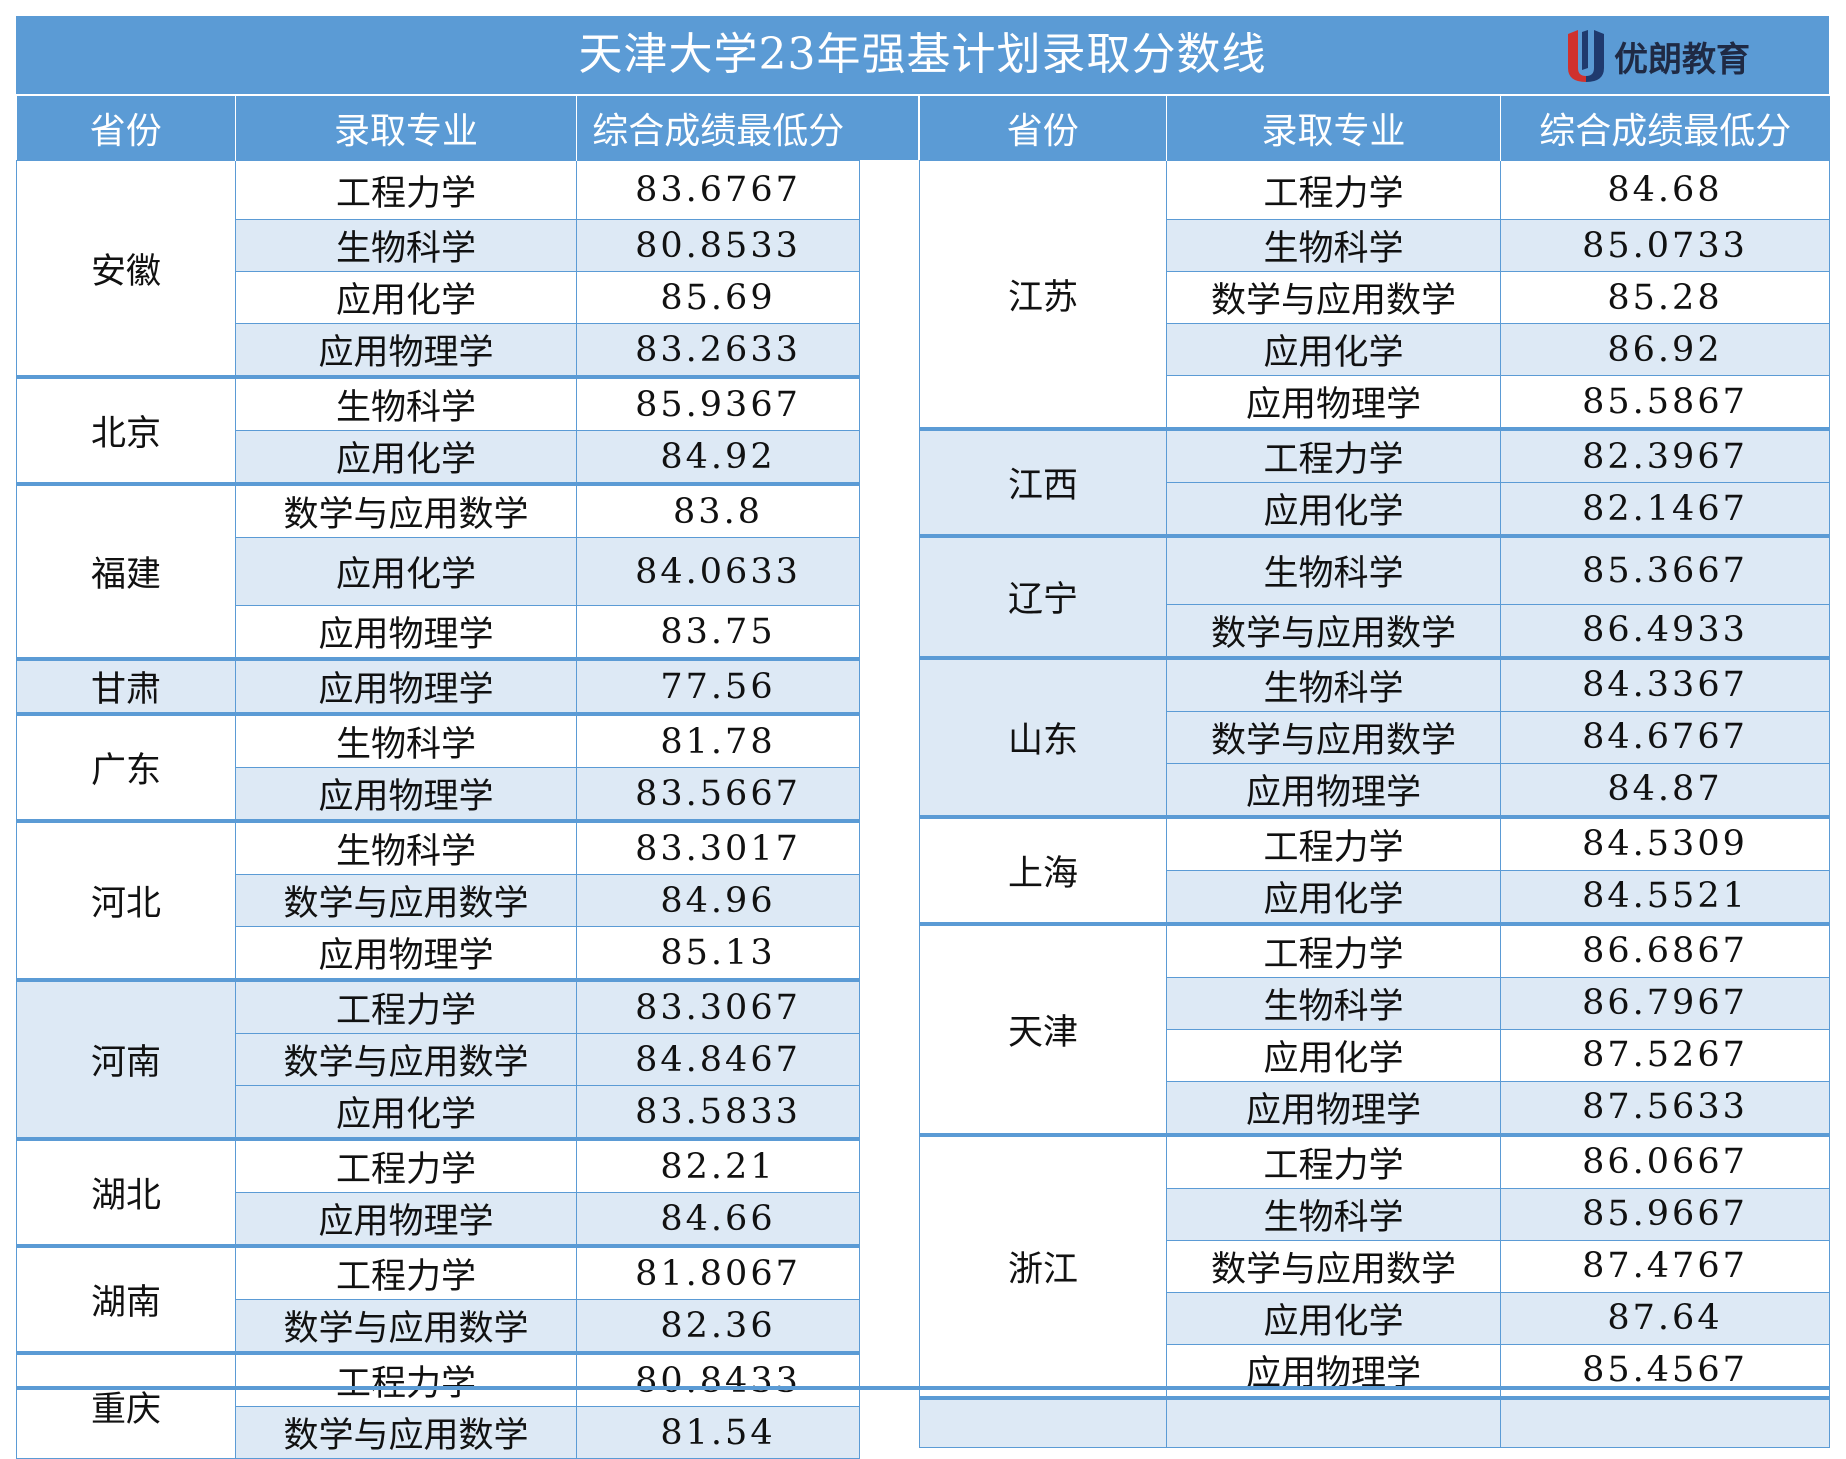 This screenshot has width=1846, height=1459. I want to click on score-cell: 84.5309, so click(1665, 842).